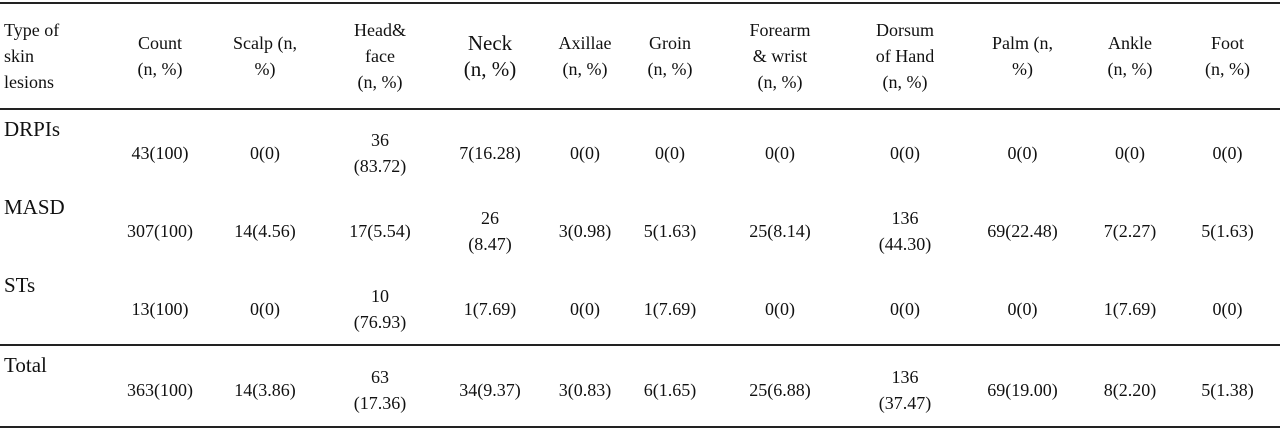  Describe the element at coordinates (160, 231) in the screenshot. I see `table-cell: 307(100)` at that location.